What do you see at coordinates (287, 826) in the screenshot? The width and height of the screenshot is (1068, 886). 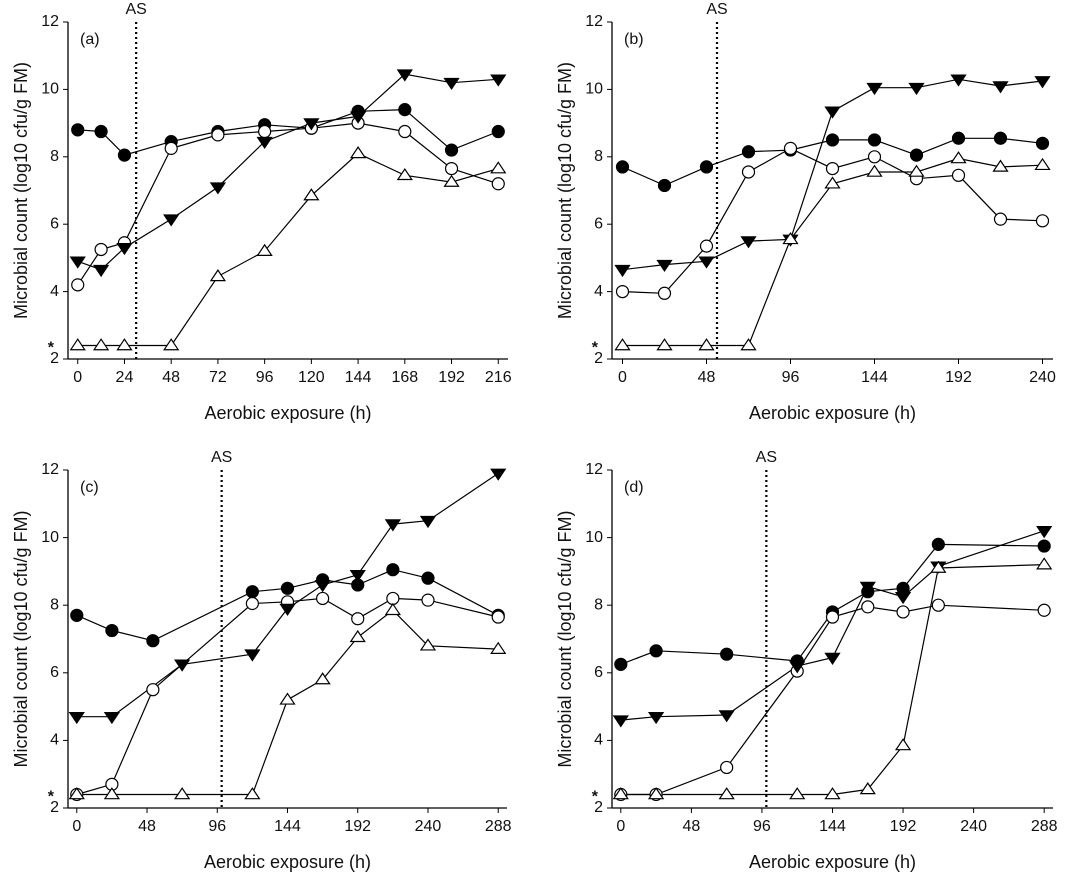 I see `x-tick-label: 144` at bounding box center [287, 826].